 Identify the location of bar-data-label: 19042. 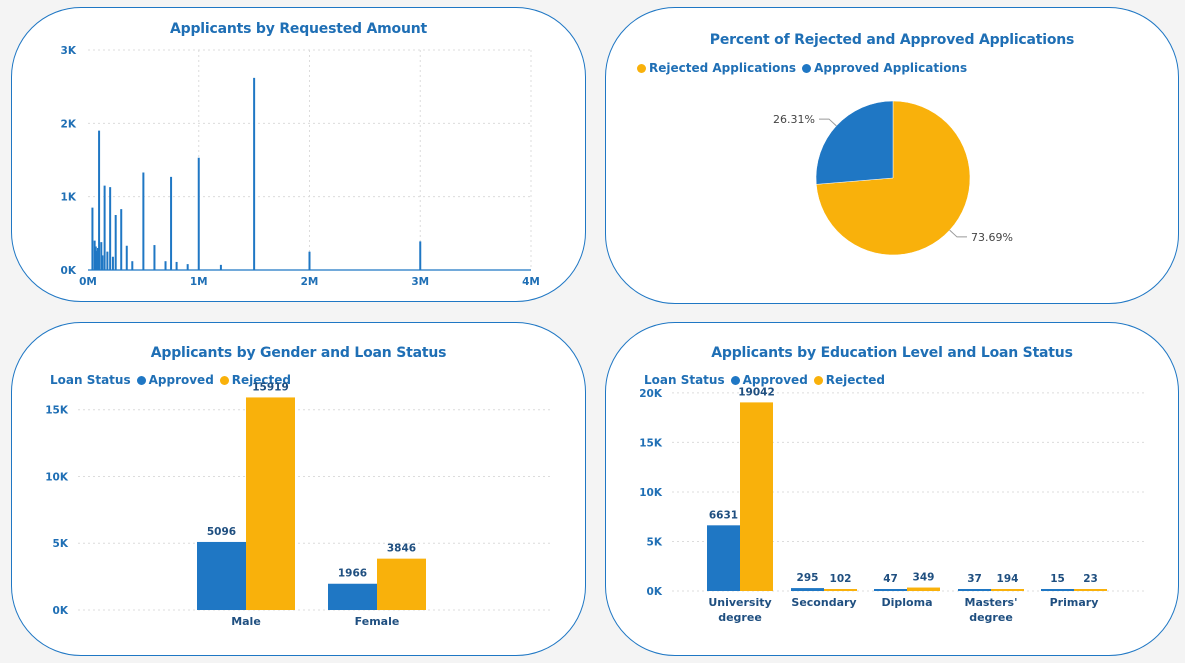
(756, 392).